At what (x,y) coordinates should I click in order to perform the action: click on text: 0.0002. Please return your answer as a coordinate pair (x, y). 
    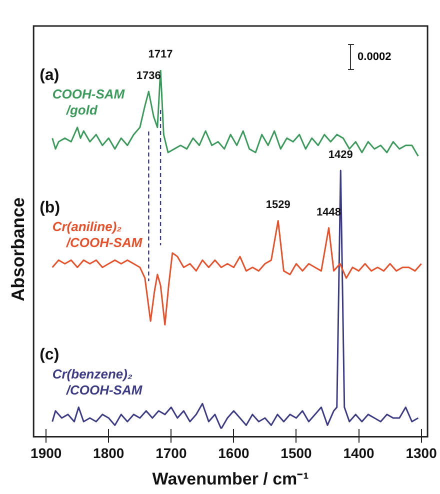
    Looking at the image, I should click on (375, 57).